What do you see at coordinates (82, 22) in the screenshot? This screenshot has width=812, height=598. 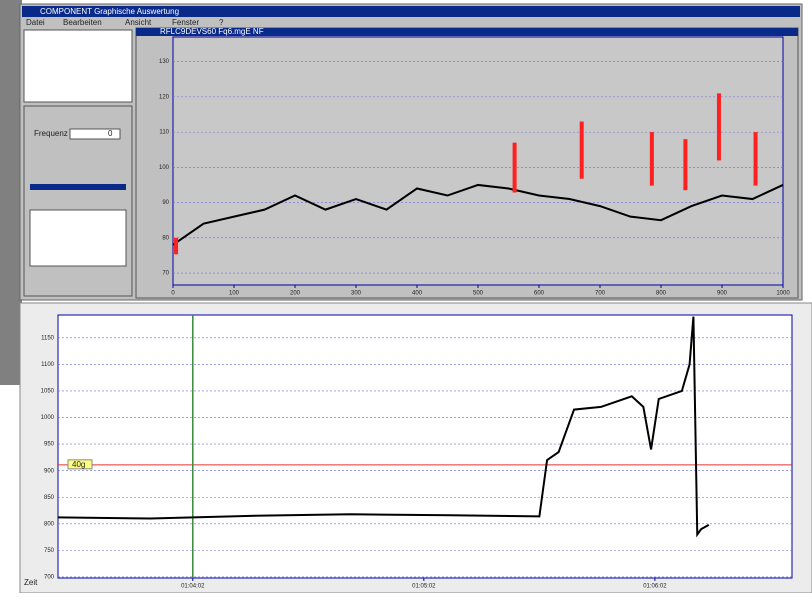 I see `menu-item: Bearbeiten` at bounding box center [82, 22].